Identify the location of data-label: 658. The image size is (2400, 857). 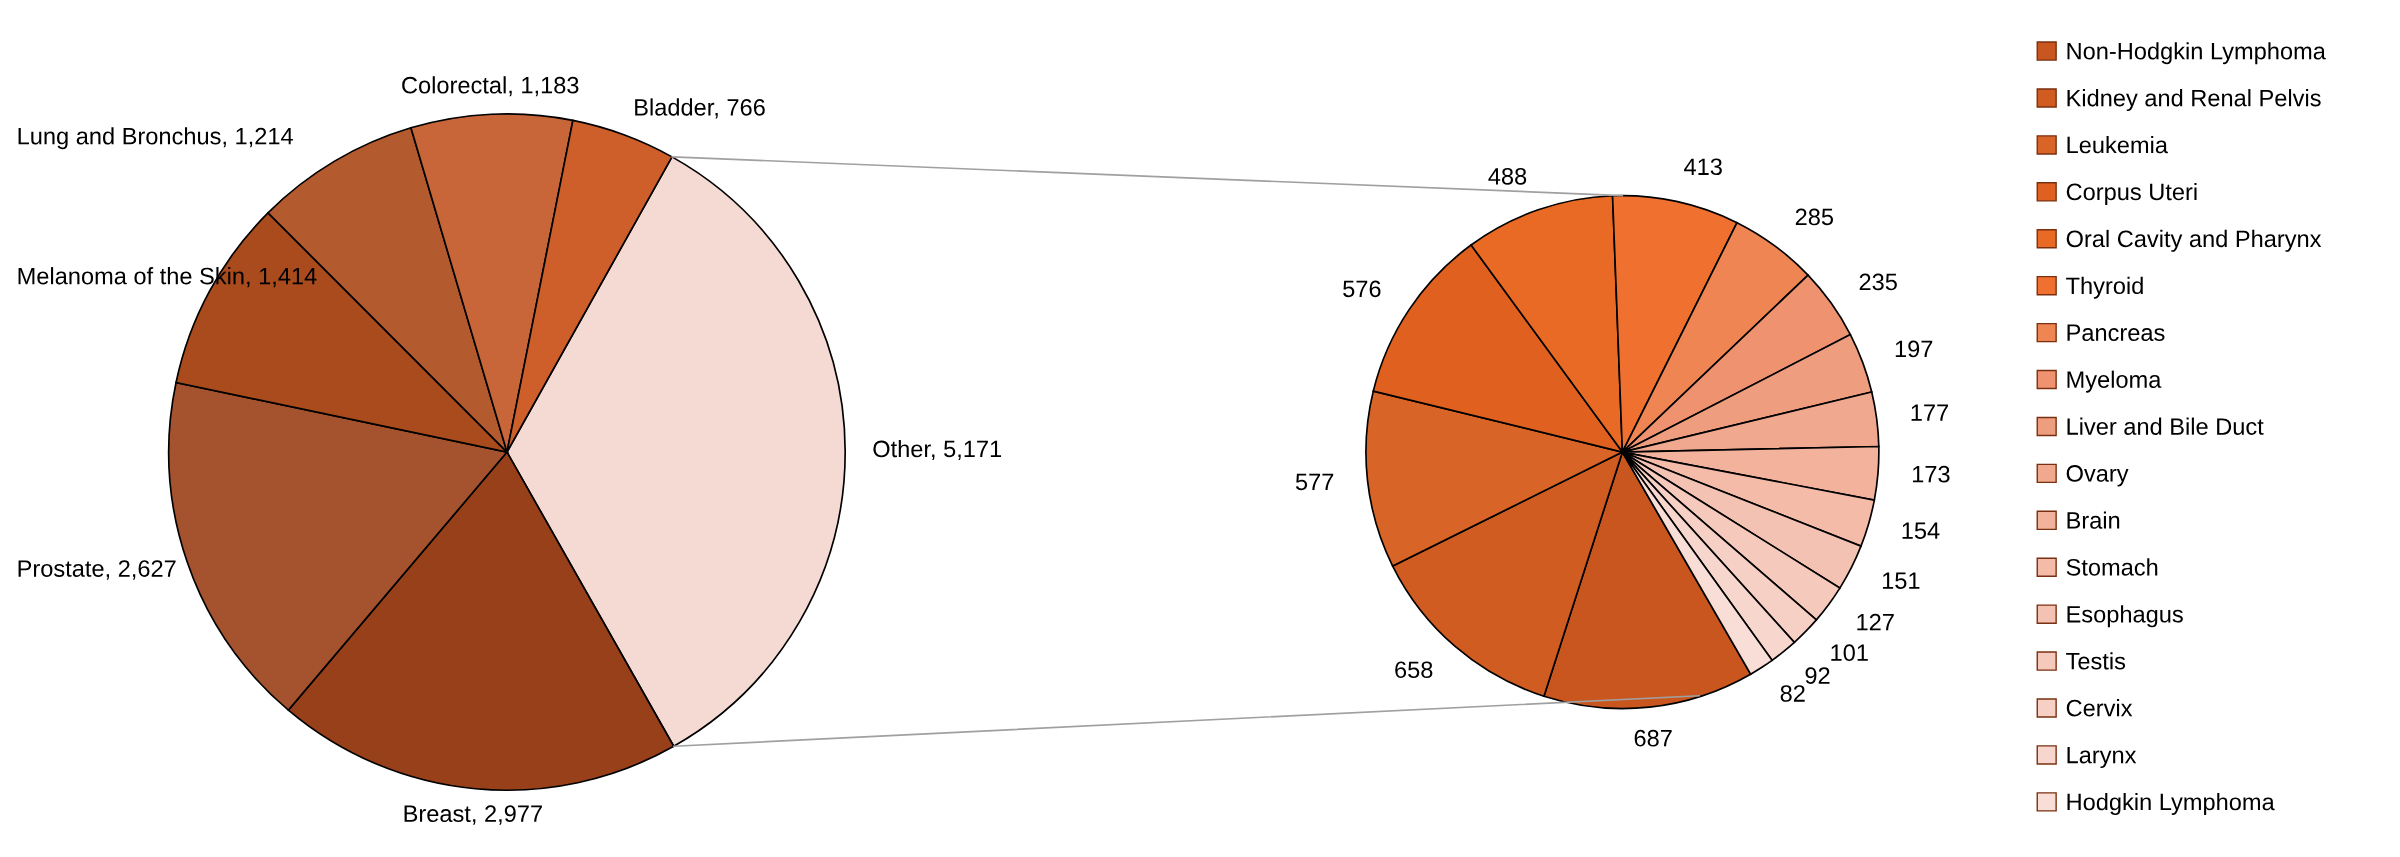
(1414, 670).